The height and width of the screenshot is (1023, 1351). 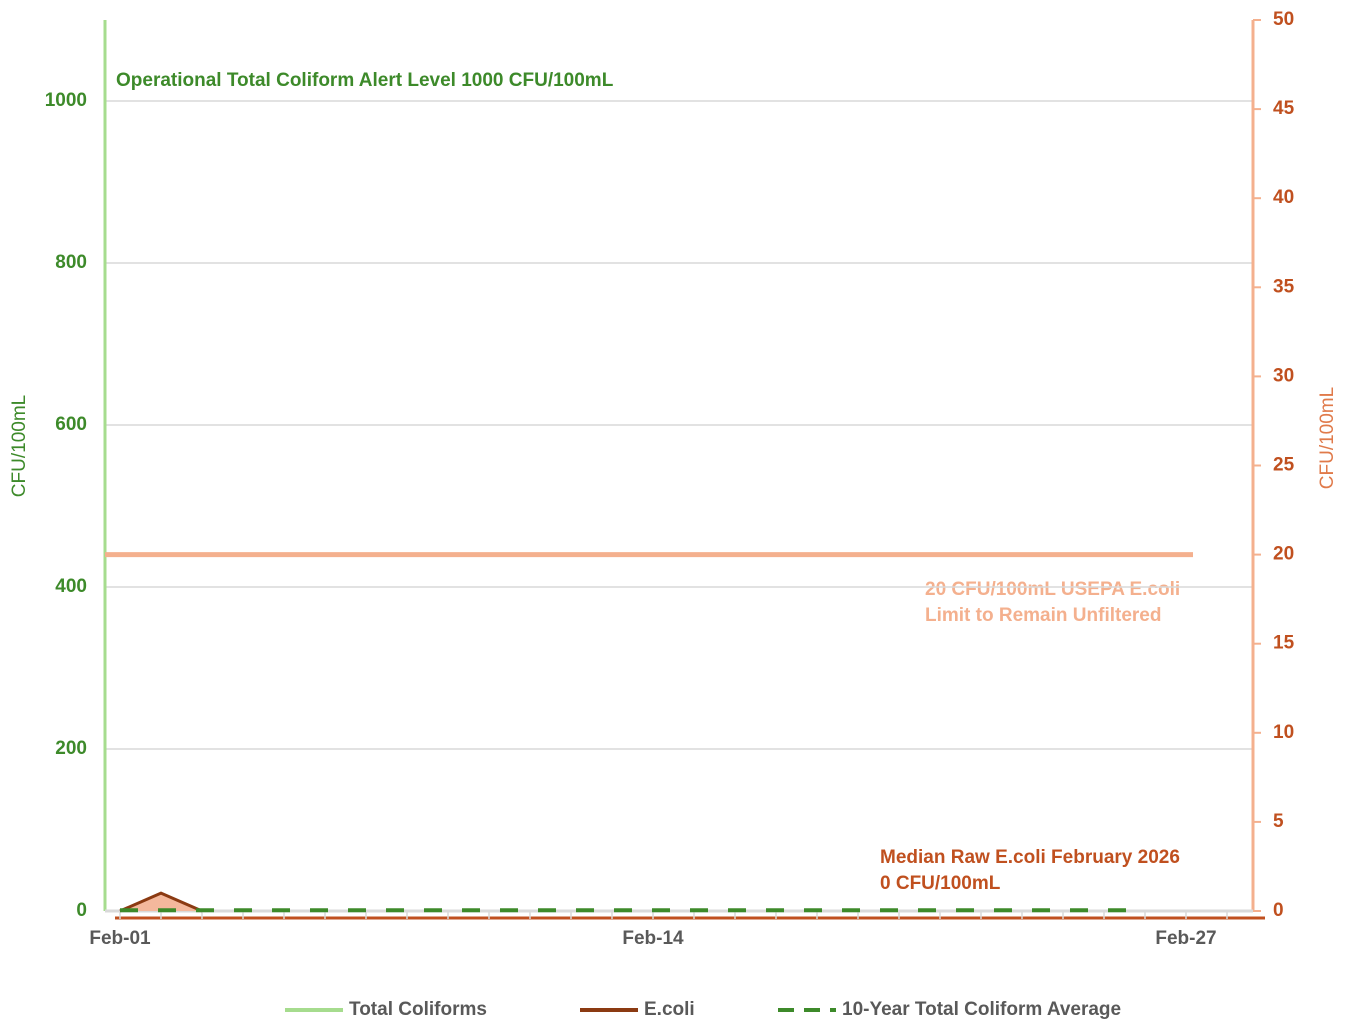 I want to click on annotation: 20 CFU/100mL USEPA E.coli, so click(x=1052, y=589).